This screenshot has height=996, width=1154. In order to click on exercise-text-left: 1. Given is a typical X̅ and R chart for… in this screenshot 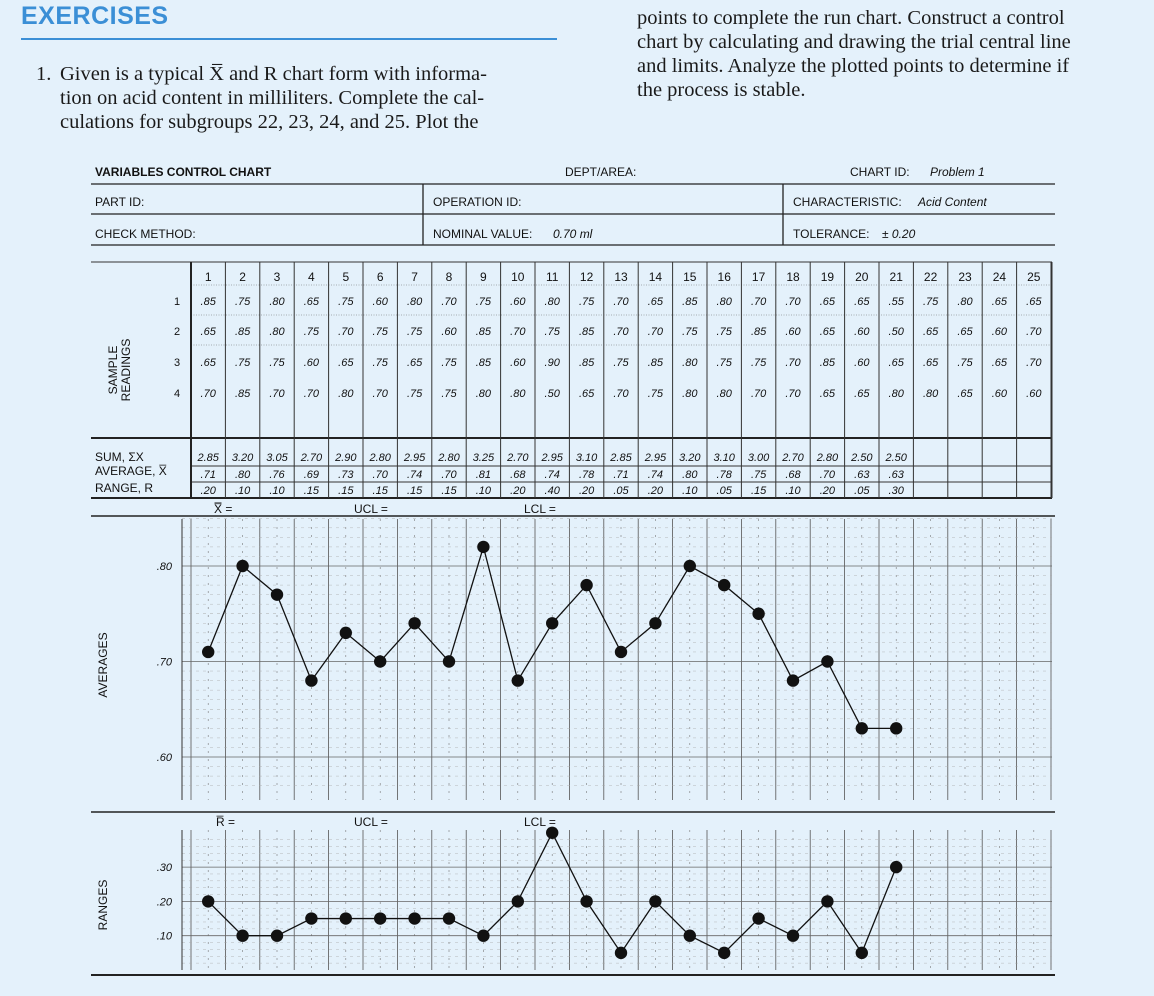, I will do `click(291, 98)`.